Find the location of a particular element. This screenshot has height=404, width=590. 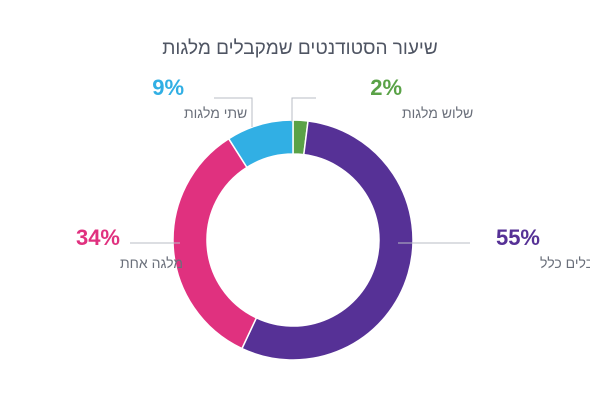

slice-category-label: אינם מקבלים כלל is located at coordinates (565, 263).